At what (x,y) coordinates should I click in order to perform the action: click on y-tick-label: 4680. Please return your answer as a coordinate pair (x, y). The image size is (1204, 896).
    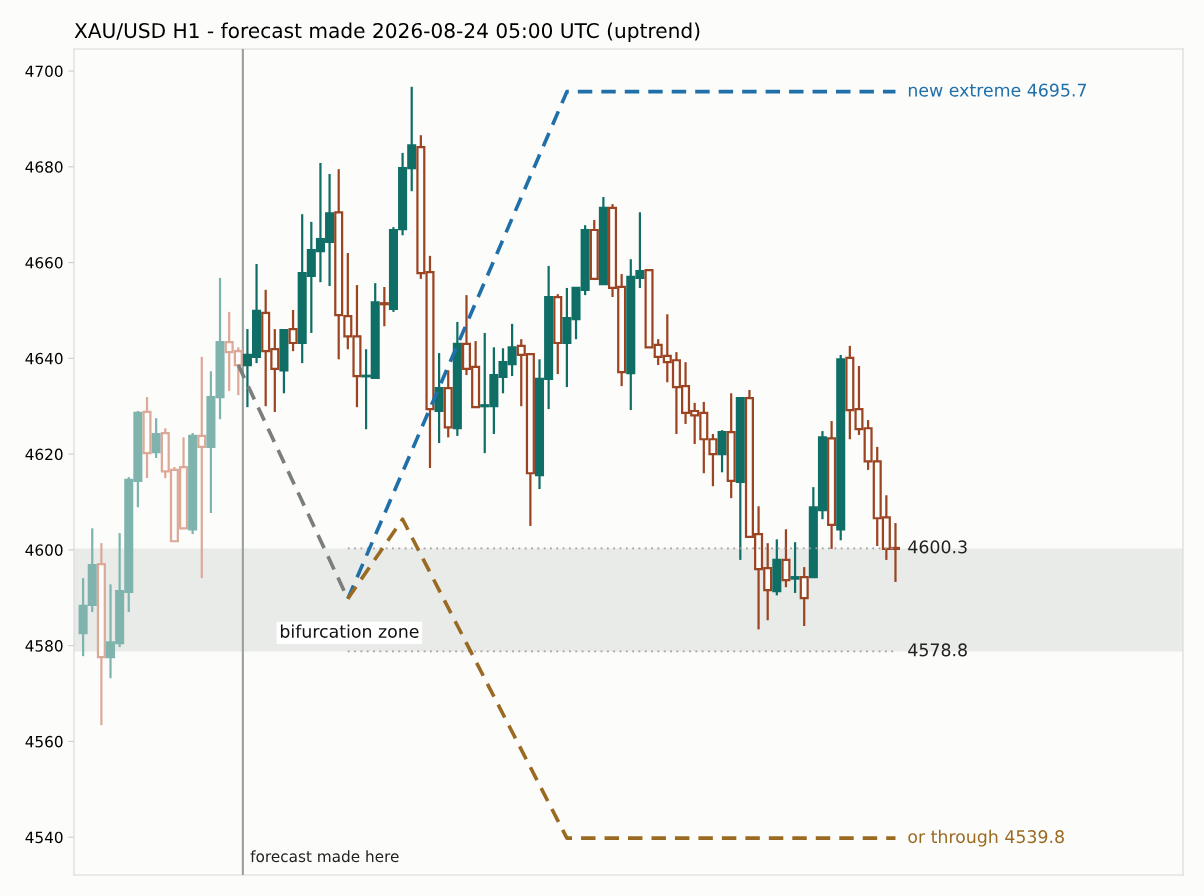
    Looking at the image, I should click on (44, 167).